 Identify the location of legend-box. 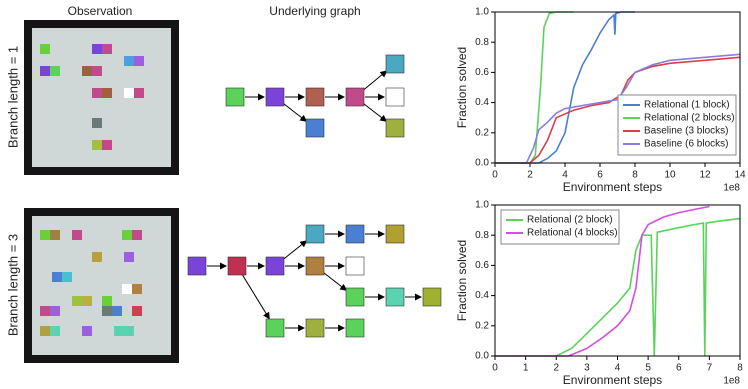
(560, 227).